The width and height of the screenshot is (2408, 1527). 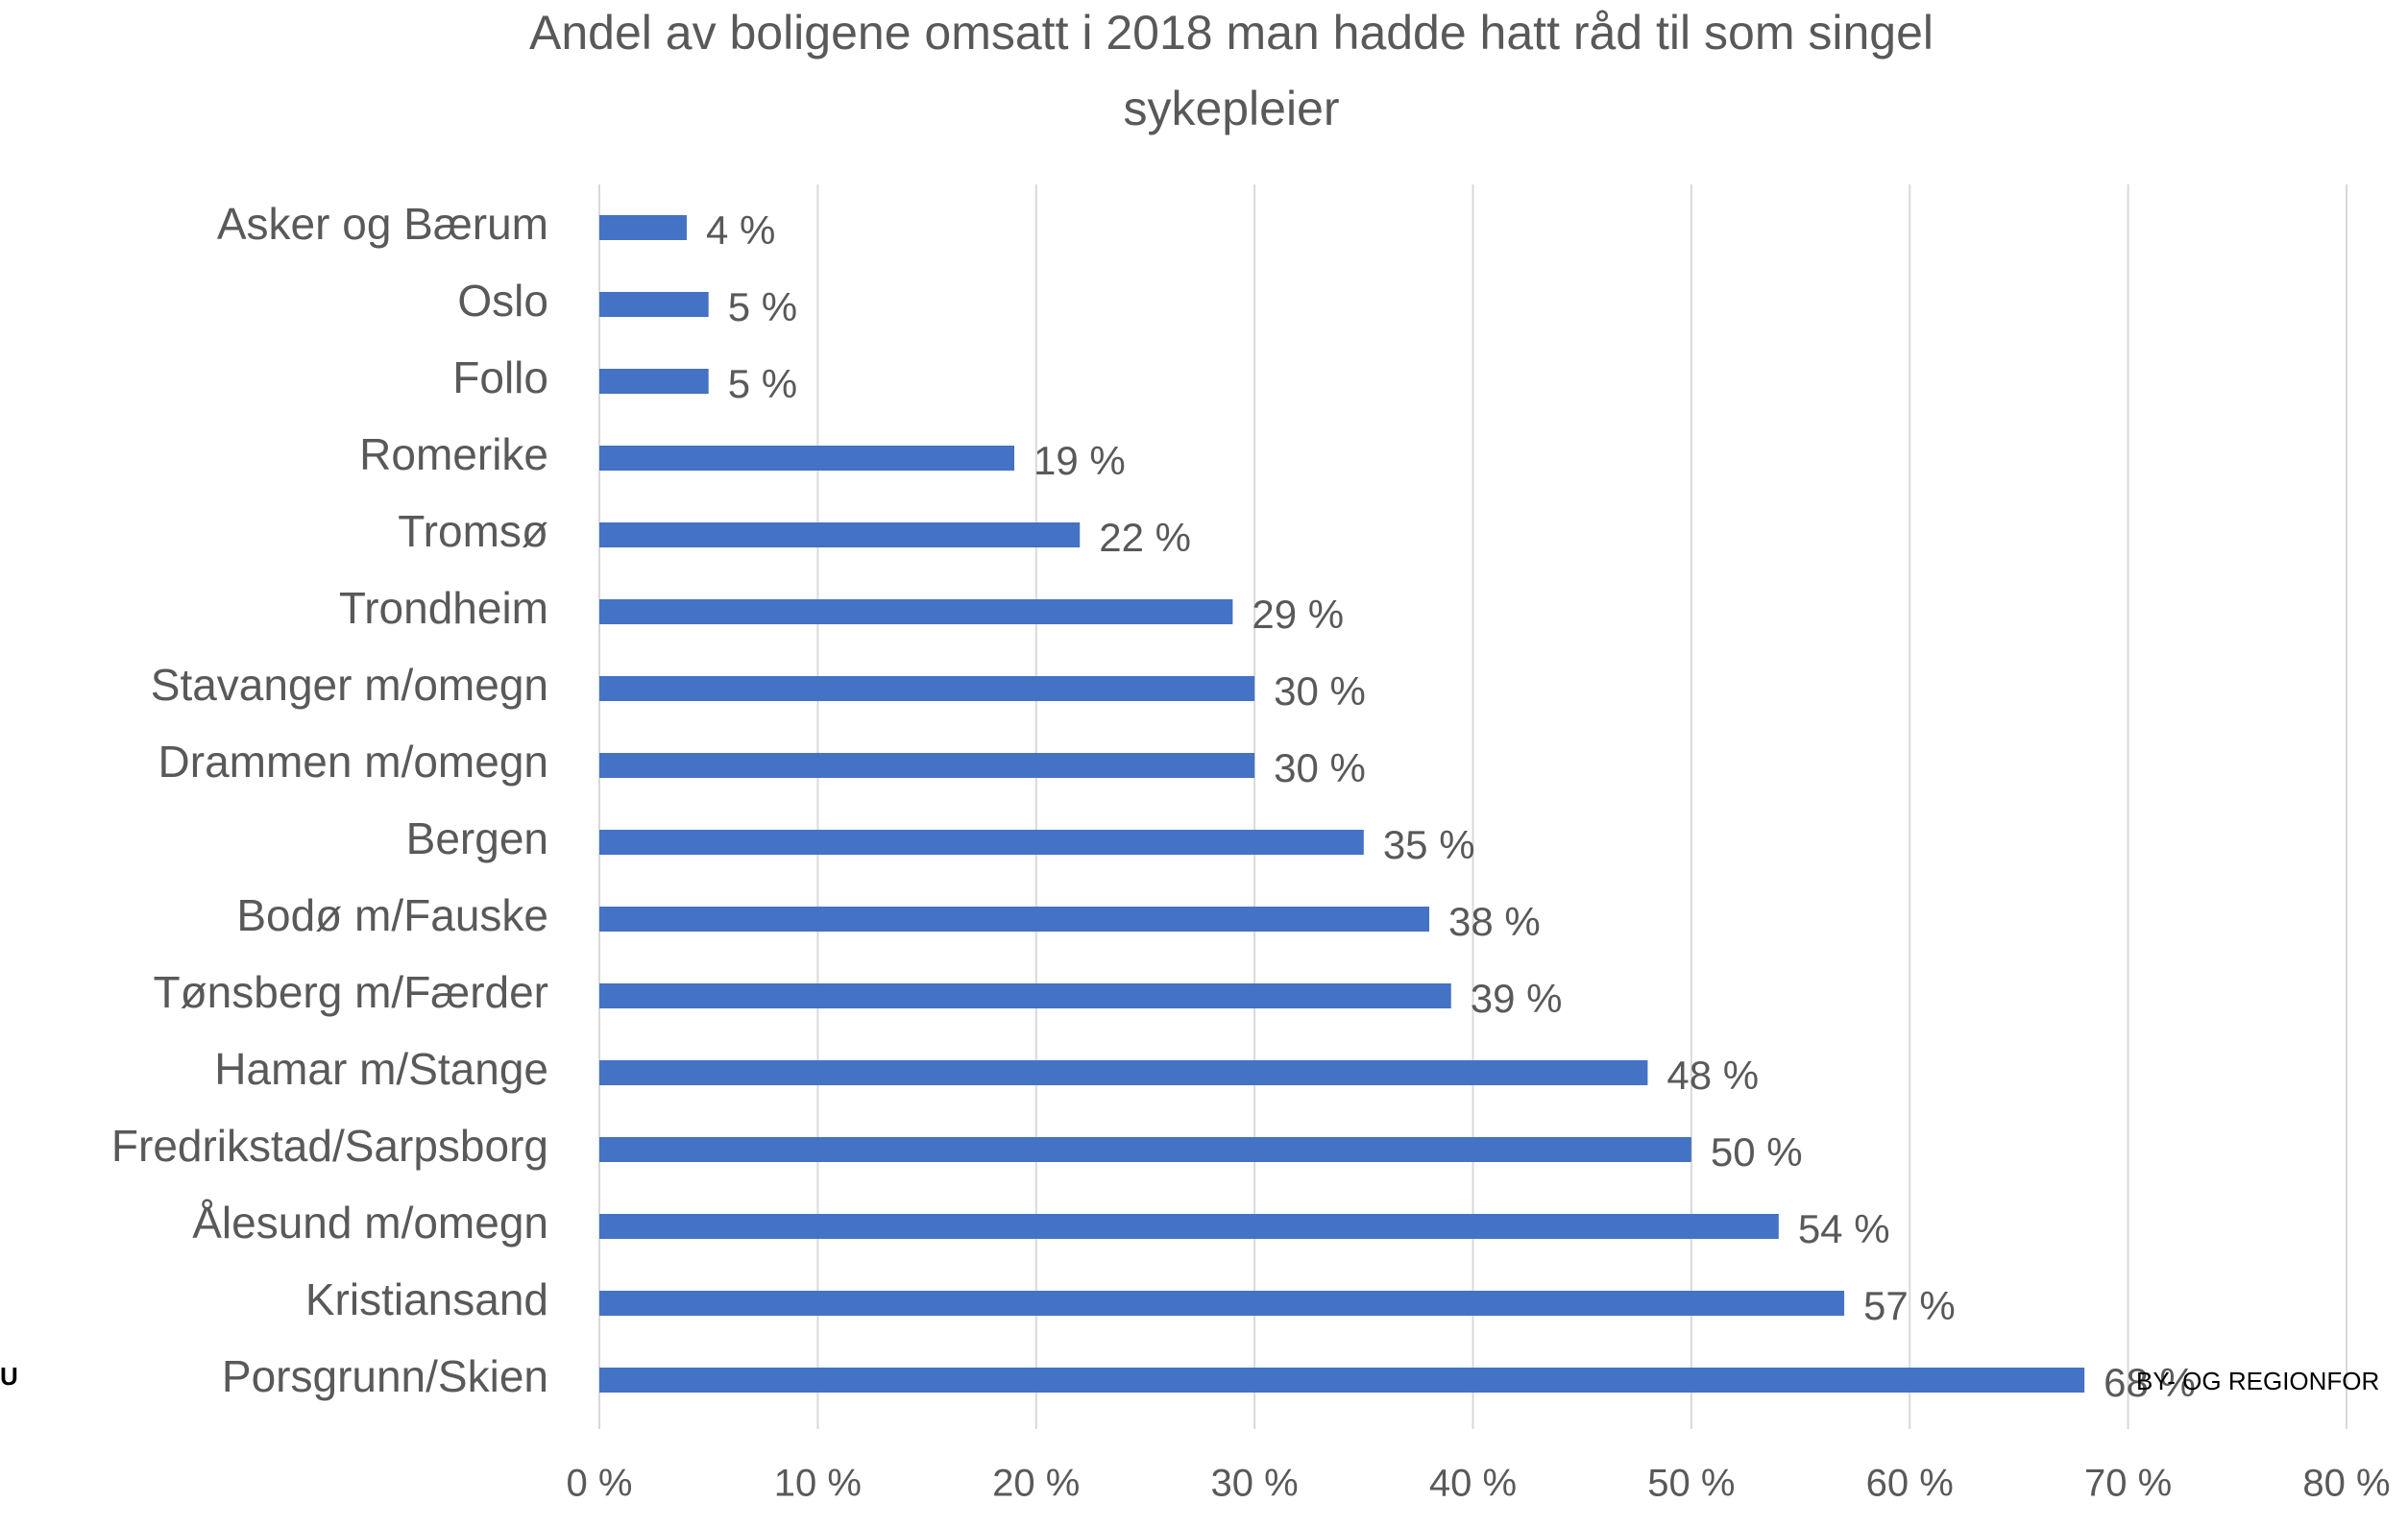 I want to click on data-label: 38 %, so click(x=1494, y=921).